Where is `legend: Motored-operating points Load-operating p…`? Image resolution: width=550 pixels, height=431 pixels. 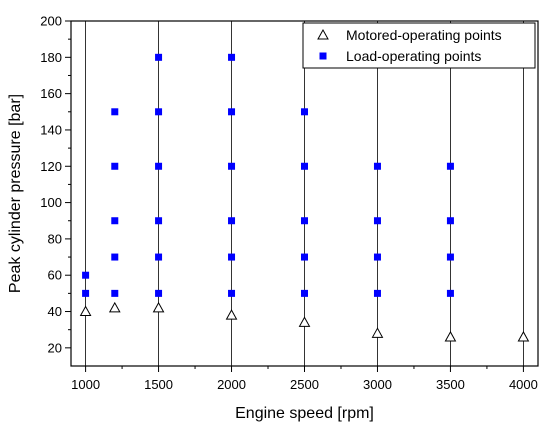
legend: Motored-operating points Load-operating p… is located at coordinates (419, 45).